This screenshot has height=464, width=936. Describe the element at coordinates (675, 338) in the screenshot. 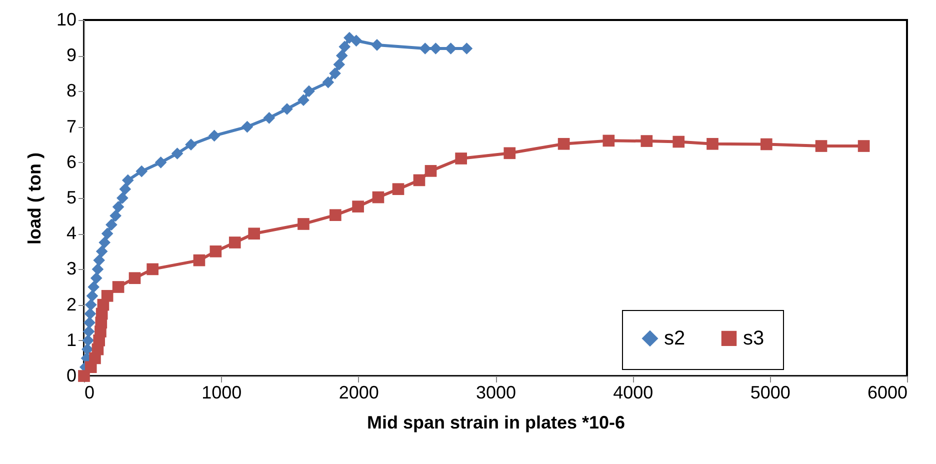

I see `legend-label: s2` at that location.